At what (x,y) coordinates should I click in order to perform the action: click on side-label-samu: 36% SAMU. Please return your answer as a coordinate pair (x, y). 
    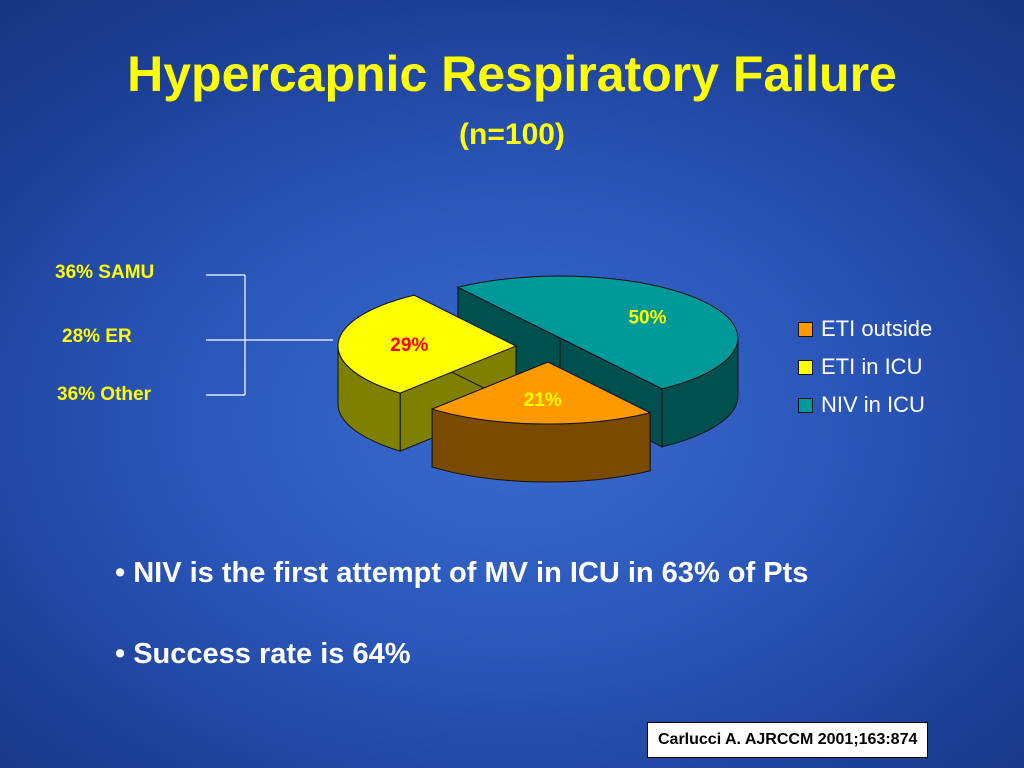
    Looking at the image, I should click on (105, 272).